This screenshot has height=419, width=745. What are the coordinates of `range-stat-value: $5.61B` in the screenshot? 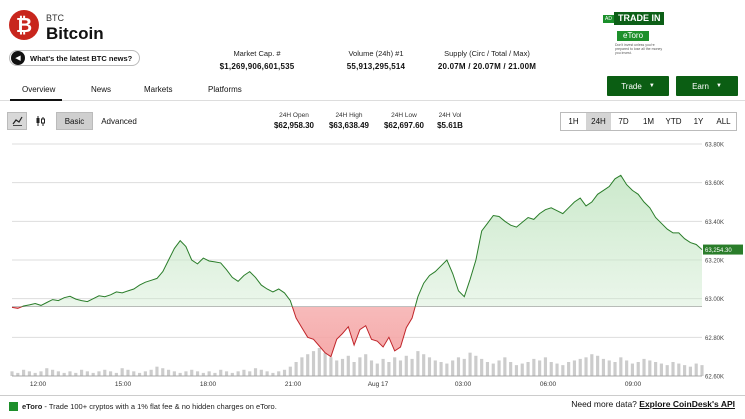 It's located at (450, 125).